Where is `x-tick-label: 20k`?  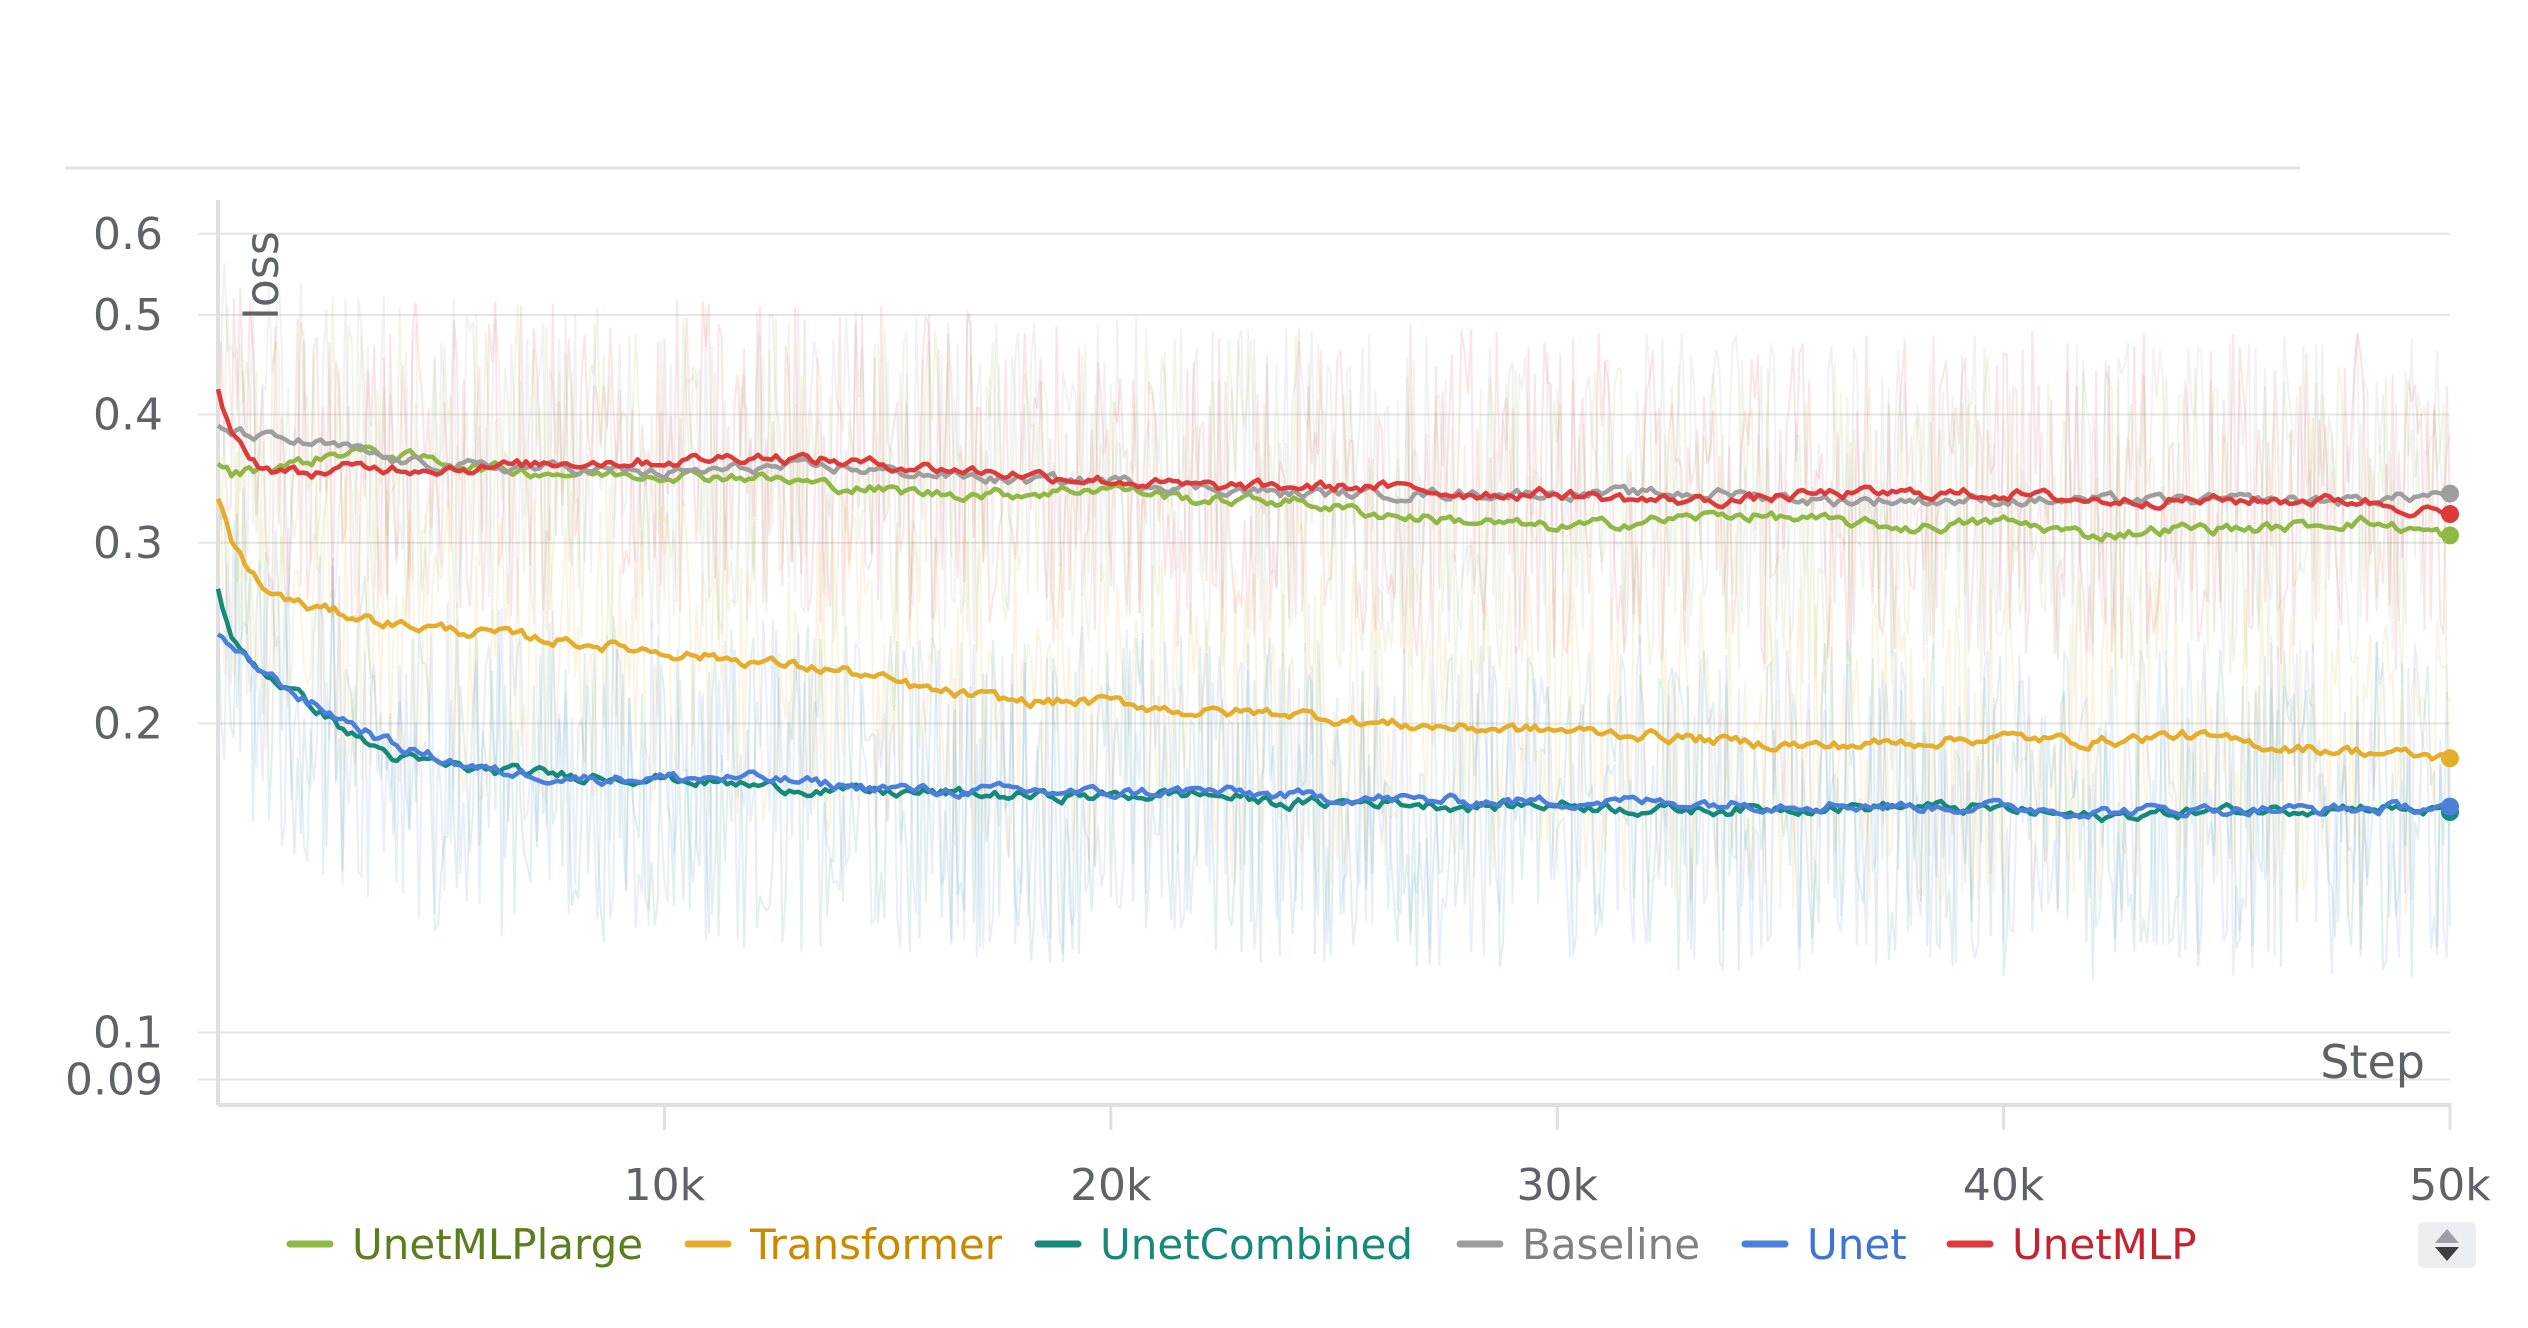 x-tick-label: 20k is located at coordinates (1111, 1185).